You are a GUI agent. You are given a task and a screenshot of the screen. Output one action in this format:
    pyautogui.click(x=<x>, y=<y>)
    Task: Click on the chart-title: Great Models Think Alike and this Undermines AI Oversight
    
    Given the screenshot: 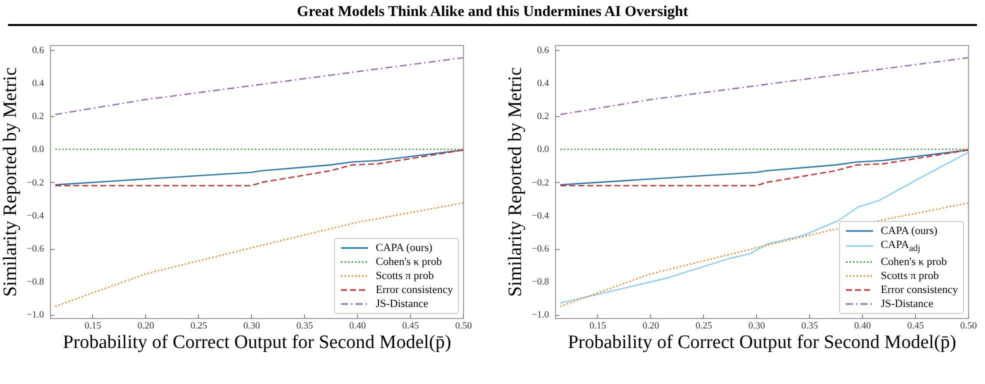 What is the action you would take?
    pyautogui.click(x=492, y=14)
    